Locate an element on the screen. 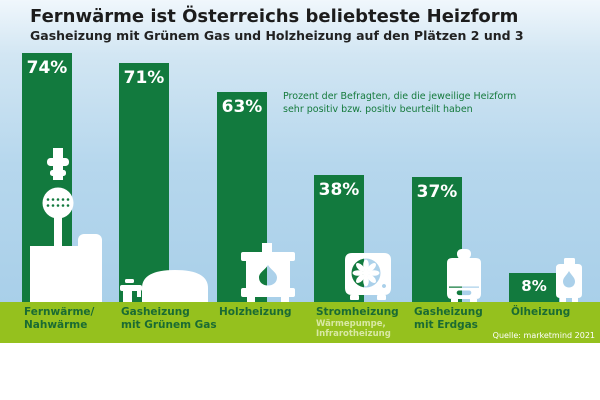 This screenshot has height=400, width=600. category-label-oel: Ölheizung is located at coordinates (540, 312).